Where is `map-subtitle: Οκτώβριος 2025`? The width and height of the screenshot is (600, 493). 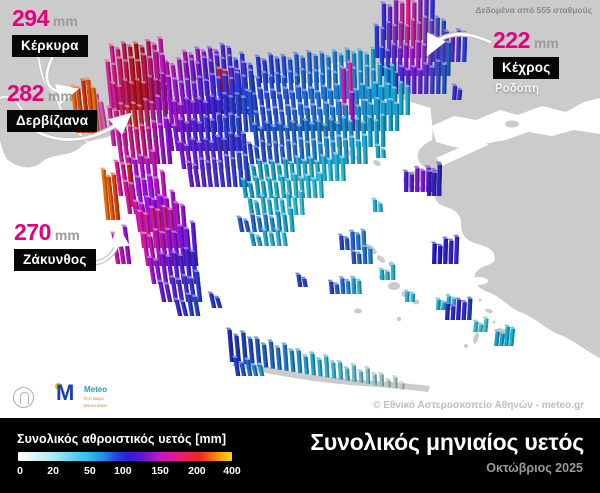 map-subtitle: Οκτώβριος 2025 is located at coordinates (534, 468).